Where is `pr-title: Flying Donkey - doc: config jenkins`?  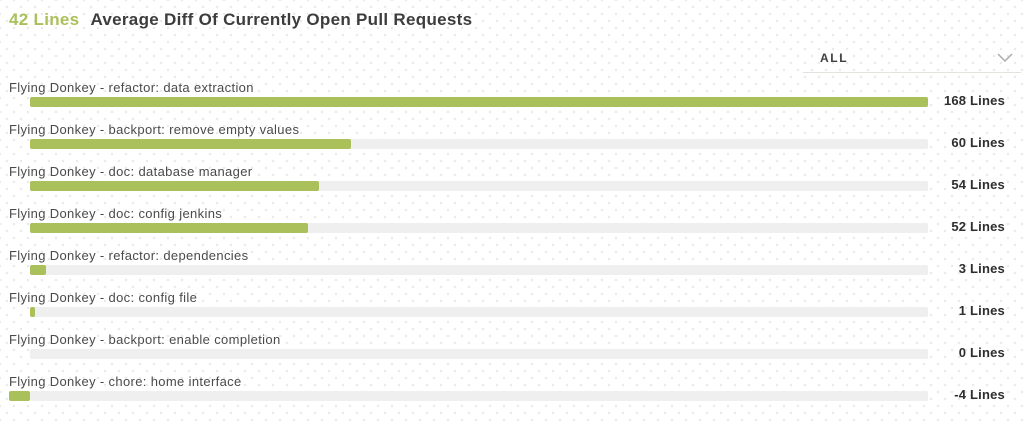 pr-title: Flying Donkey - doc: config jenkins is located at coordinates (116, 213).